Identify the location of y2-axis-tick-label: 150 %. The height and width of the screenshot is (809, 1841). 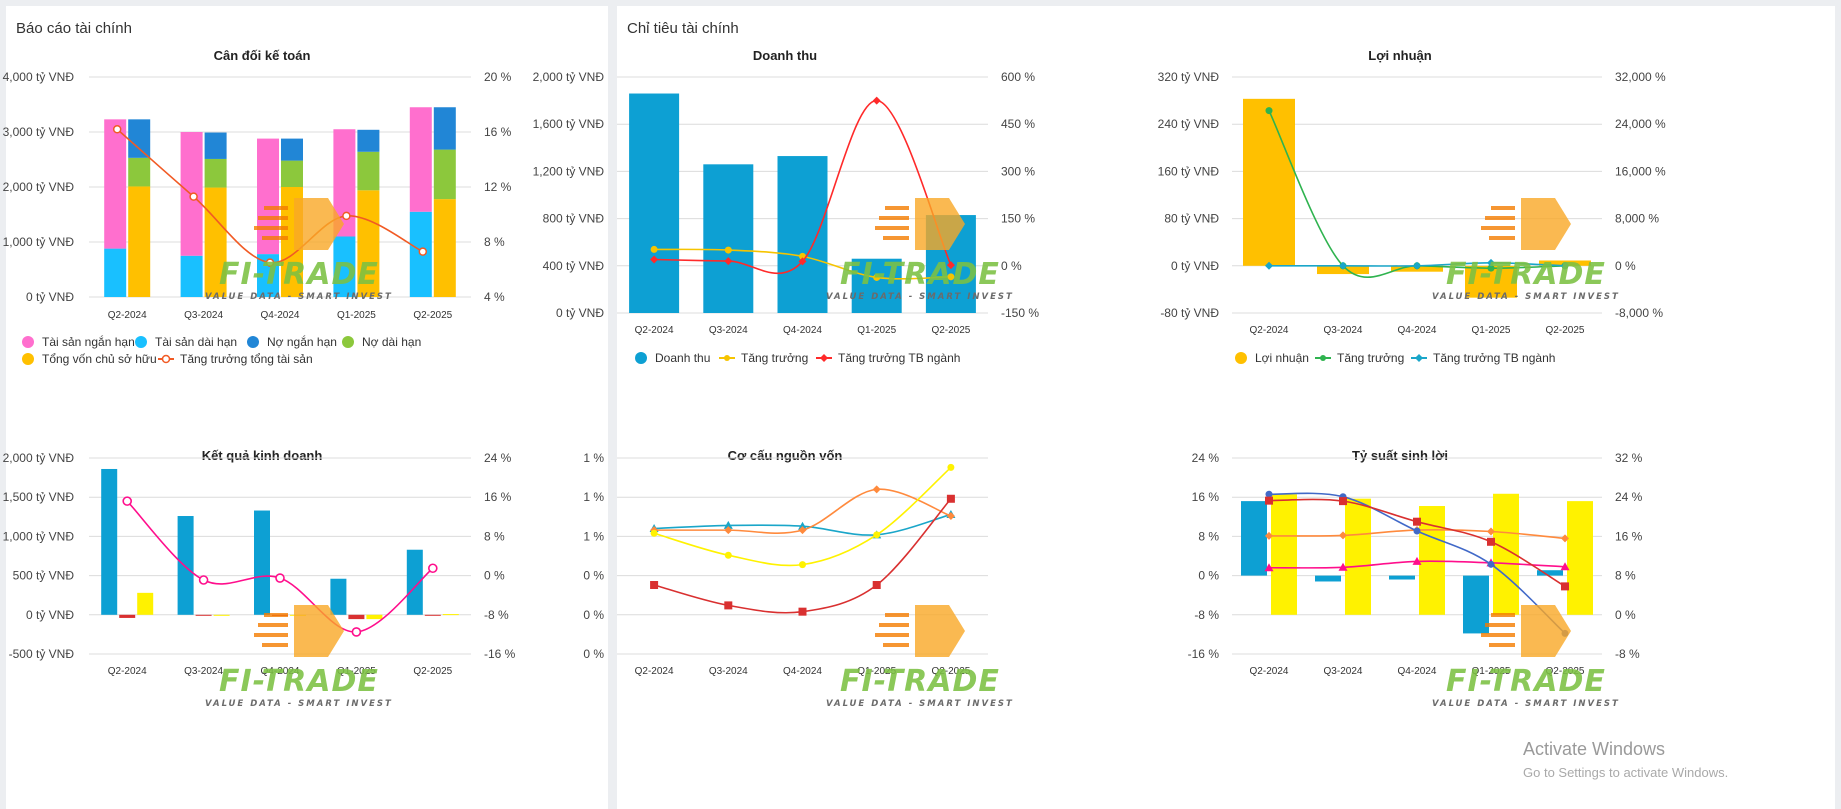
(1018, 219).